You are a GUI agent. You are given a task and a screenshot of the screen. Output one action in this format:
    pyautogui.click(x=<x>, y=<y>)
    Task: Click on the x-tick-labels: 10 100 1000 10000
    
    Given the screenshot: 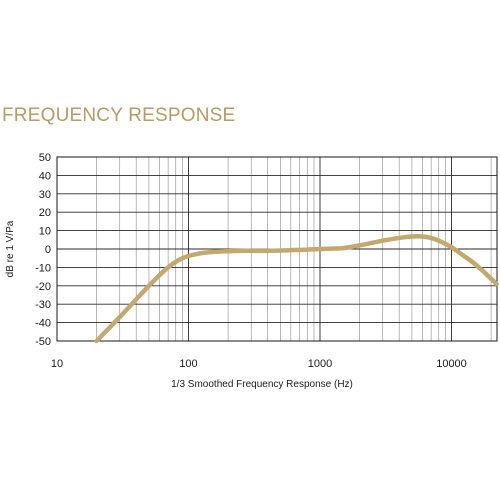 What is the action you would take?
    pyautogui.click(x=259, y=364)
    